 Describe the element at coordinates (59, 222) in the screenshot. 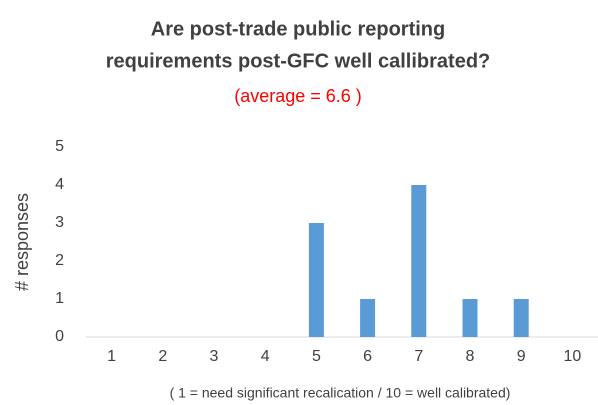

I see `y-tick-label: 3` at that location.